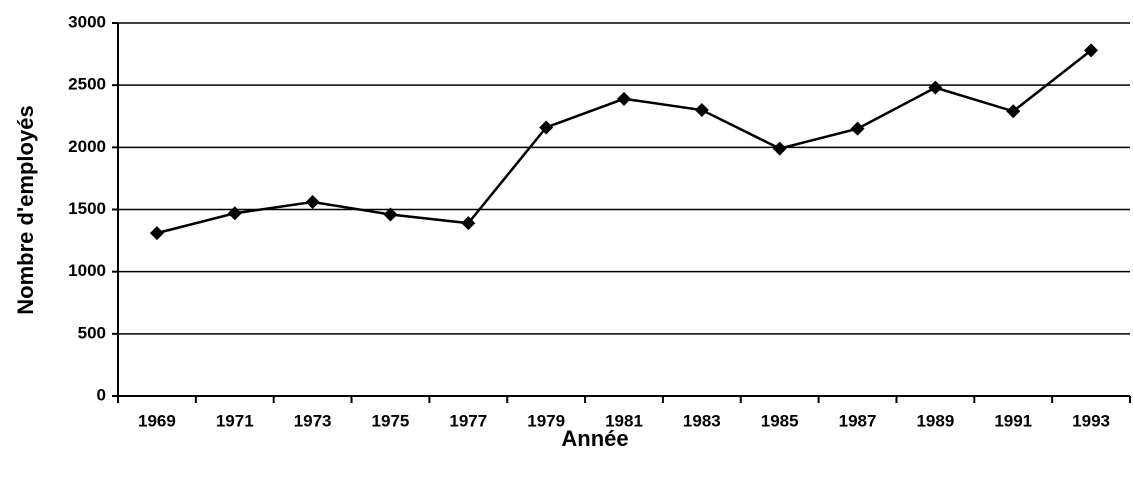 Image resolution: width=1133 pixels, height=477 pixels. I want to click on y-tick-label: 1500, so click(87, 208).